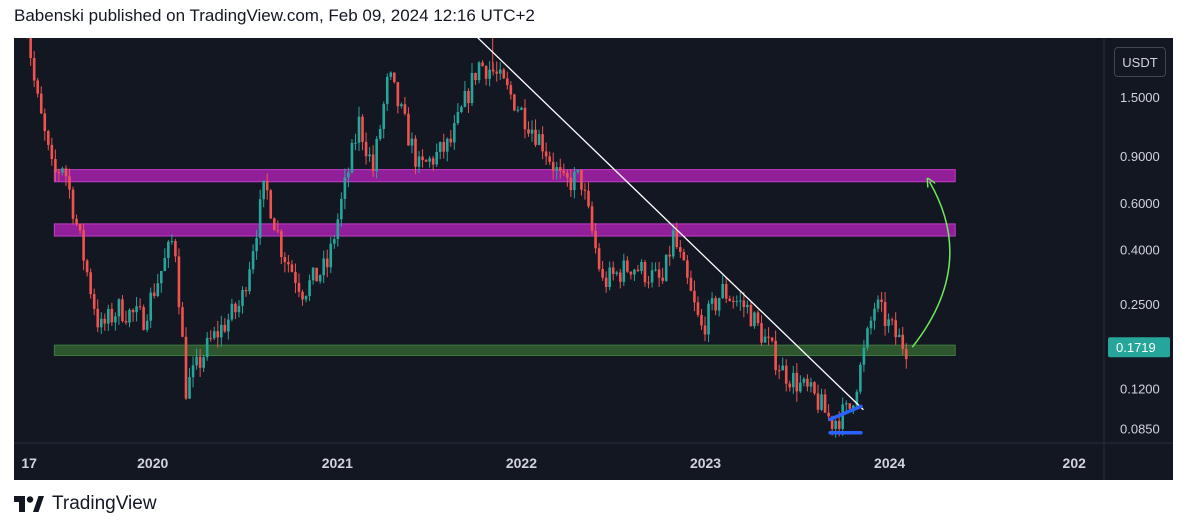  Describe the element at coordinates (504, 176) in the screenshot. I see `resistance-zone-upper` at that location.